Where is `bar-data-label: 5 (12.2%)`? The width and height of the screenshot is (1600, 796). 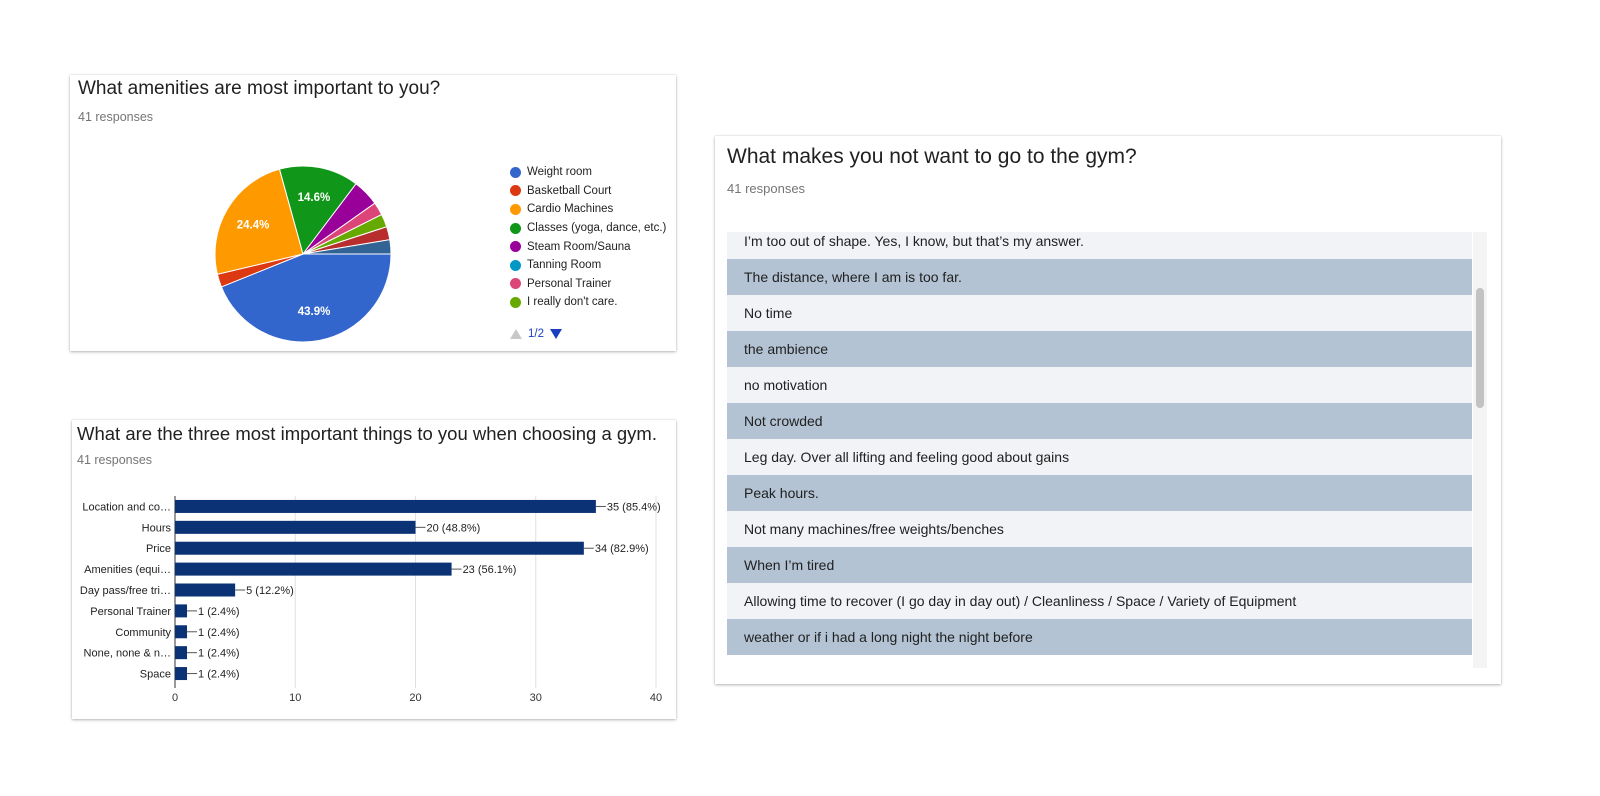
bar-data-label: 5 (12.2%) is located at coordinates (270, 591).